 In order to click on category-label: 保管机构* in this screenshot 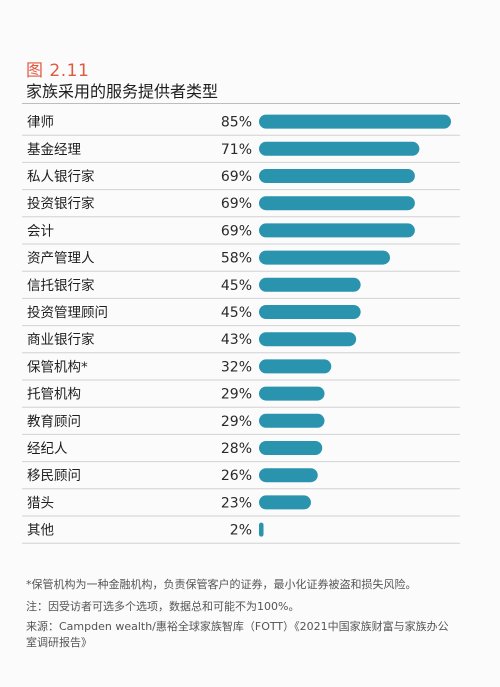, I will do `click(57, 367)`.